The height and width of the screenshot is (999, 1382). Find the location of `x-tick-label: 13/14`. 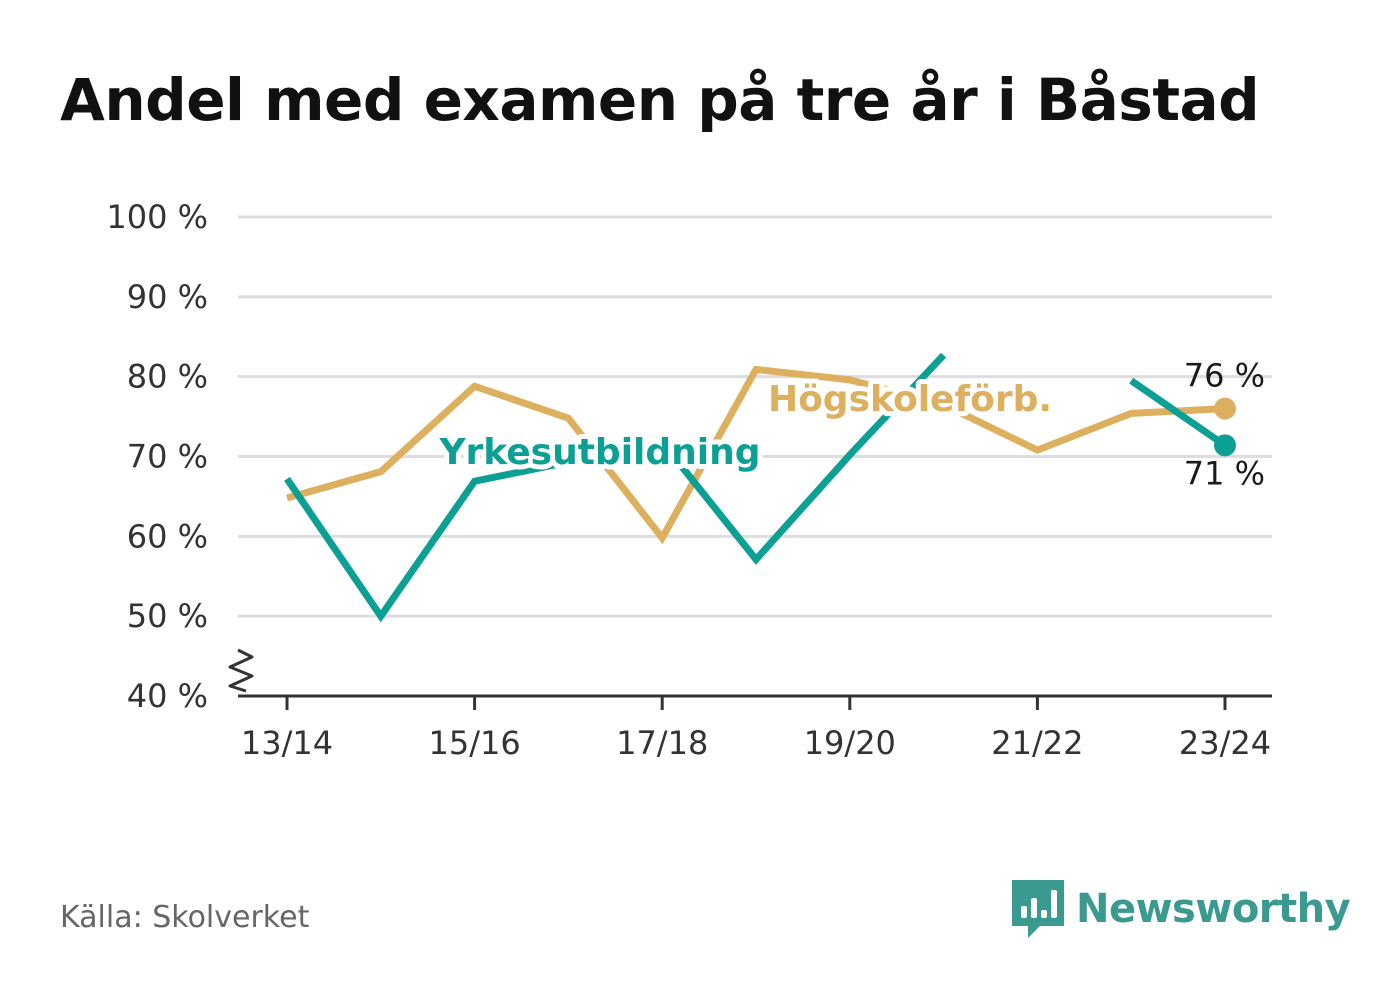

x-tick-label: 13/14 is located at coordinates (287, 743).